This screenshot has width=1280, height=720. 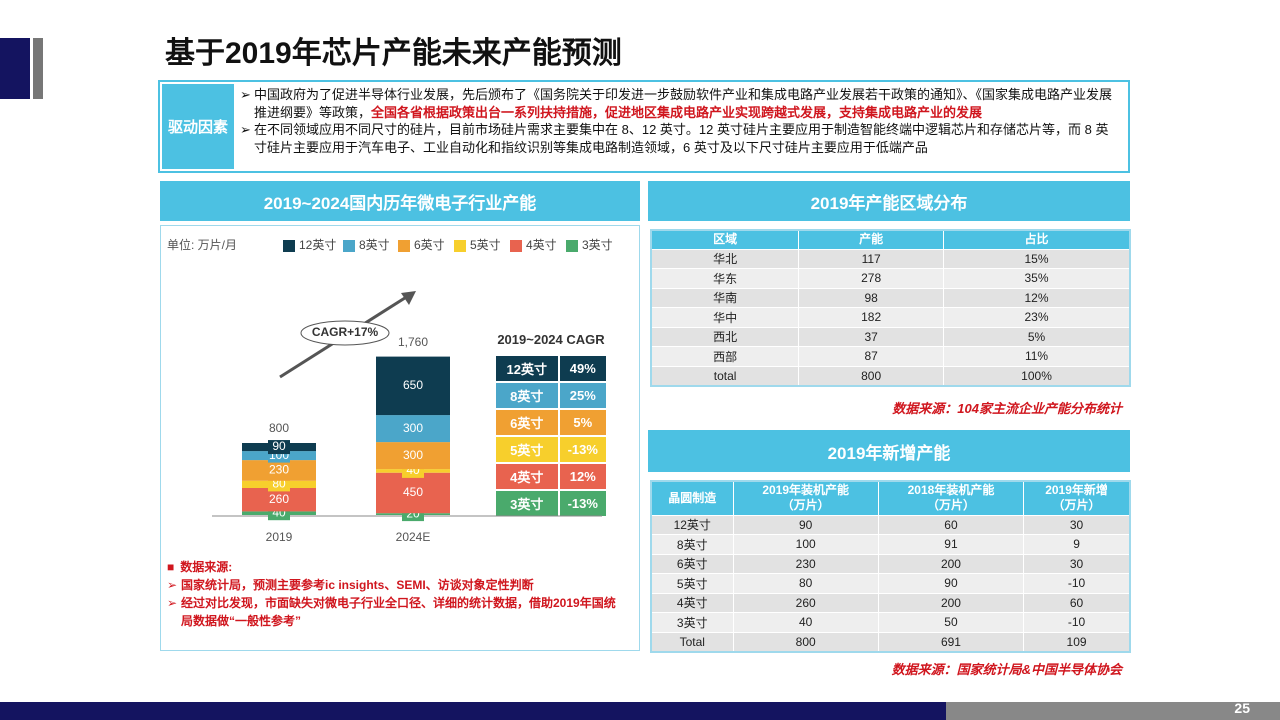 I want to click on table-row: 华南 98 12%, so click(x=890, y=297).